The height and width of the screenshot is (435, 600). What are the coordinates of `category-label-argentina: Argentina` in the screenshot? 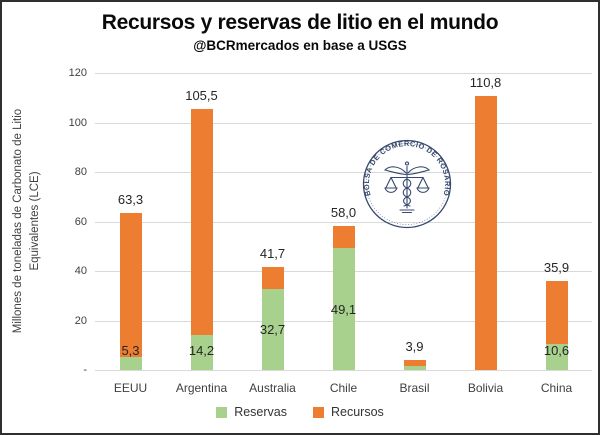 It's located at (201, 388).